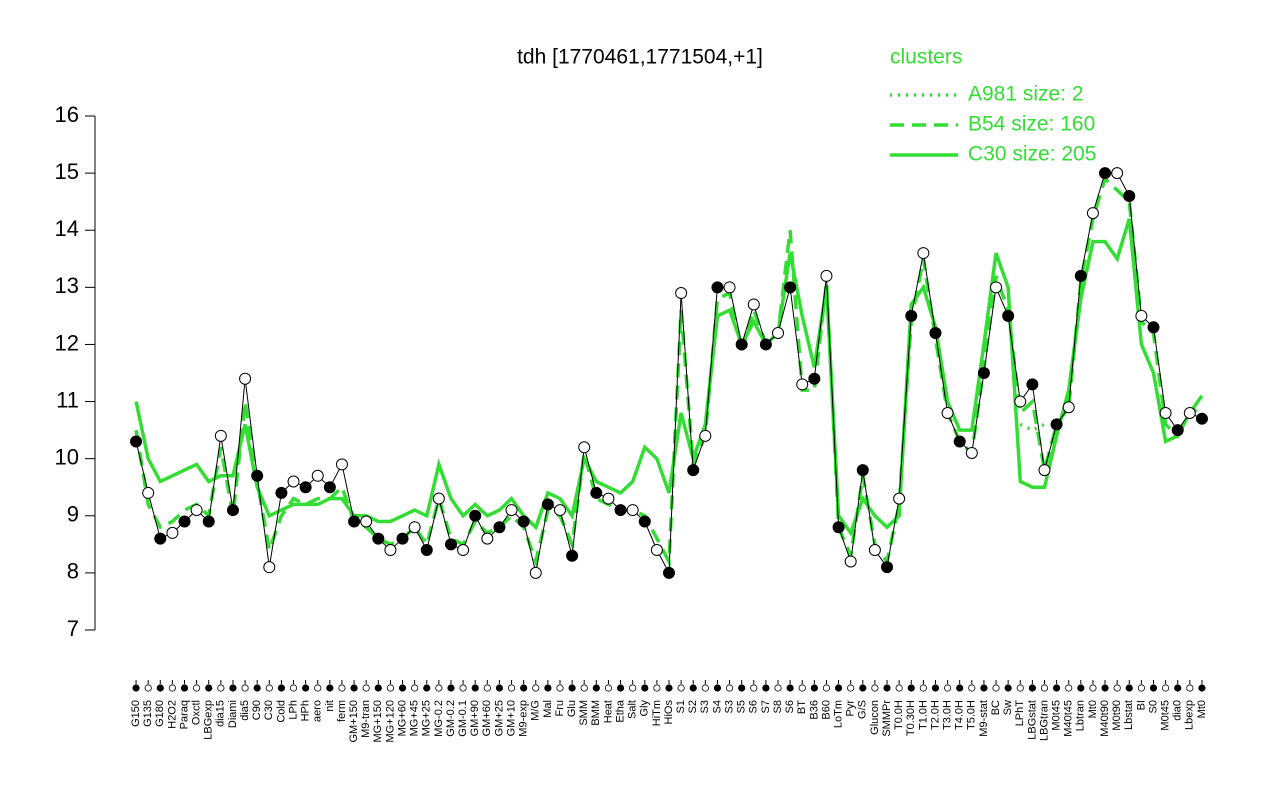 This screenshot has width=1280, height=800. What do you see at coordinates (354, 721) in the screenshot?
I see `x-tick-label: GM+150` at bounding box center [354, 721].